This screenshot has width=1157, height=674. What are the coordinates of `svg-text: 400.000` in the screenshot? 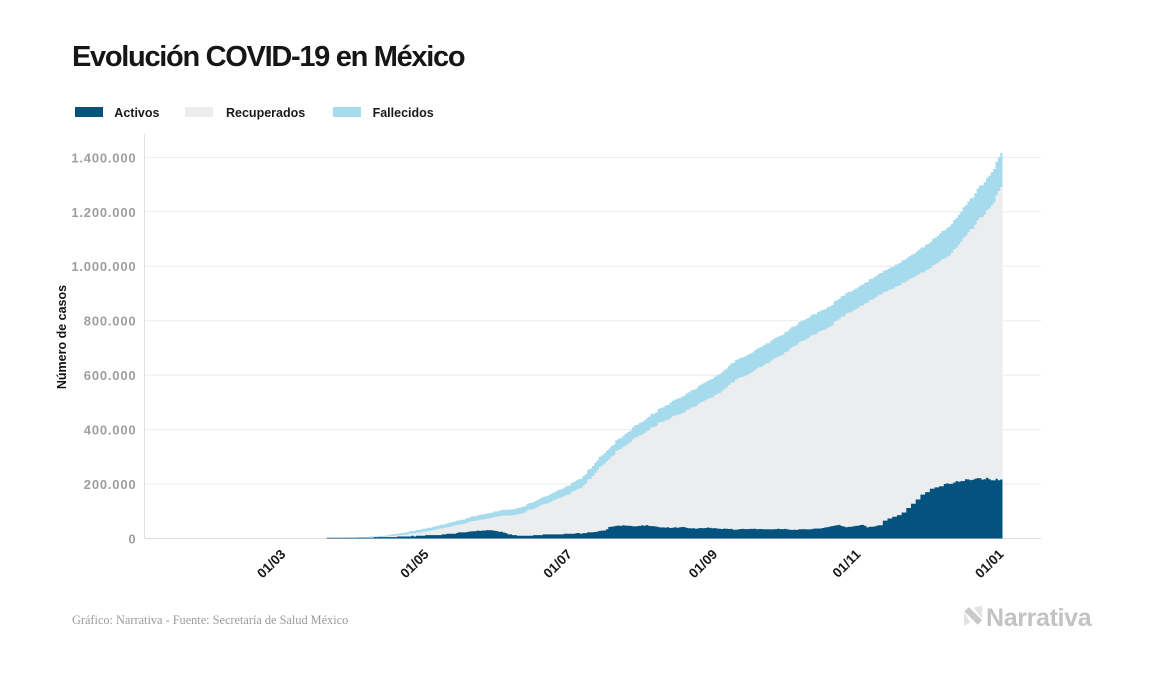 It's located at (110, 430).